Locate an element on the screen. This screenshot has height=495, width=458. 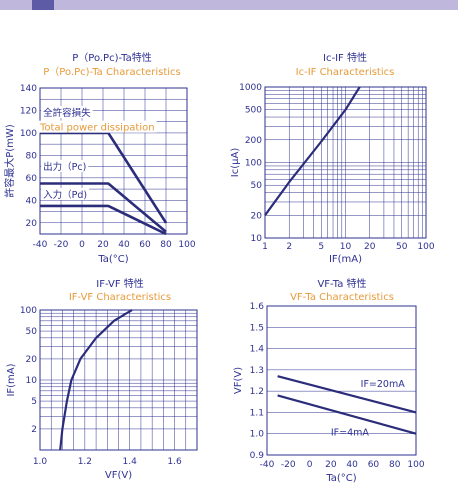
chart-3-title: IF-VF 特性 is located at coordinates (120, 283).